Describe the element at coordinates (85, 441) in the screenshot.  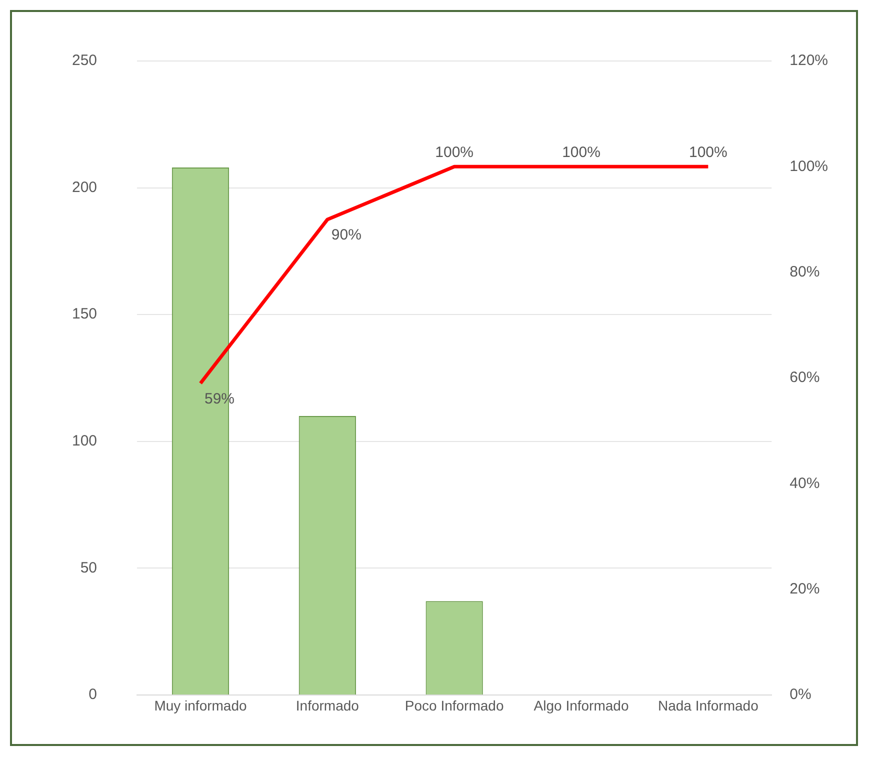
I see `y-tick-label: 100` at that location.